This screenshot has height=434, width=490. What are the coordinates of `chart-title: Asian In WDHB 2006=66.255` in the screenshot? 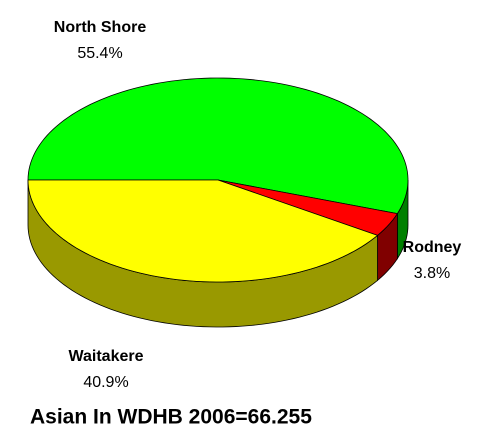 It's located at (171, 417).